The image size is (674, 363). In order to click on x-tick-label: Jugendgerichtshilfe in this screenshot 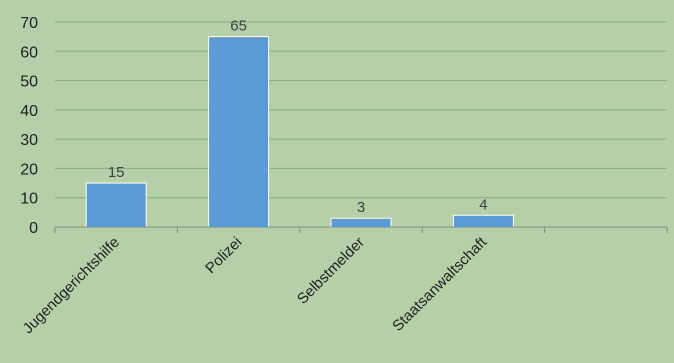, I will do `click(71, 285)`.